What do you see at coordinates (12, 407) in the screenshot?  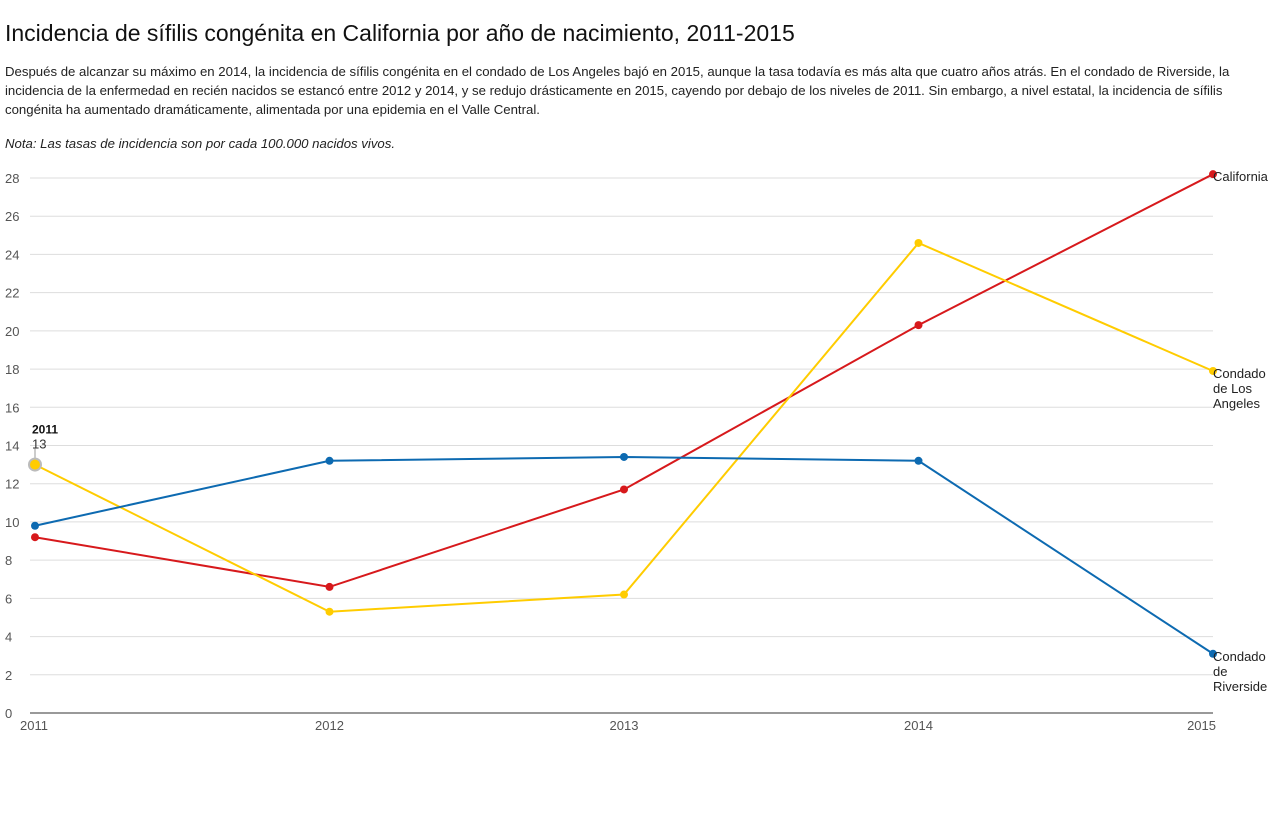 I see `y-tick-label: 16` at bounding box center [12, 407].